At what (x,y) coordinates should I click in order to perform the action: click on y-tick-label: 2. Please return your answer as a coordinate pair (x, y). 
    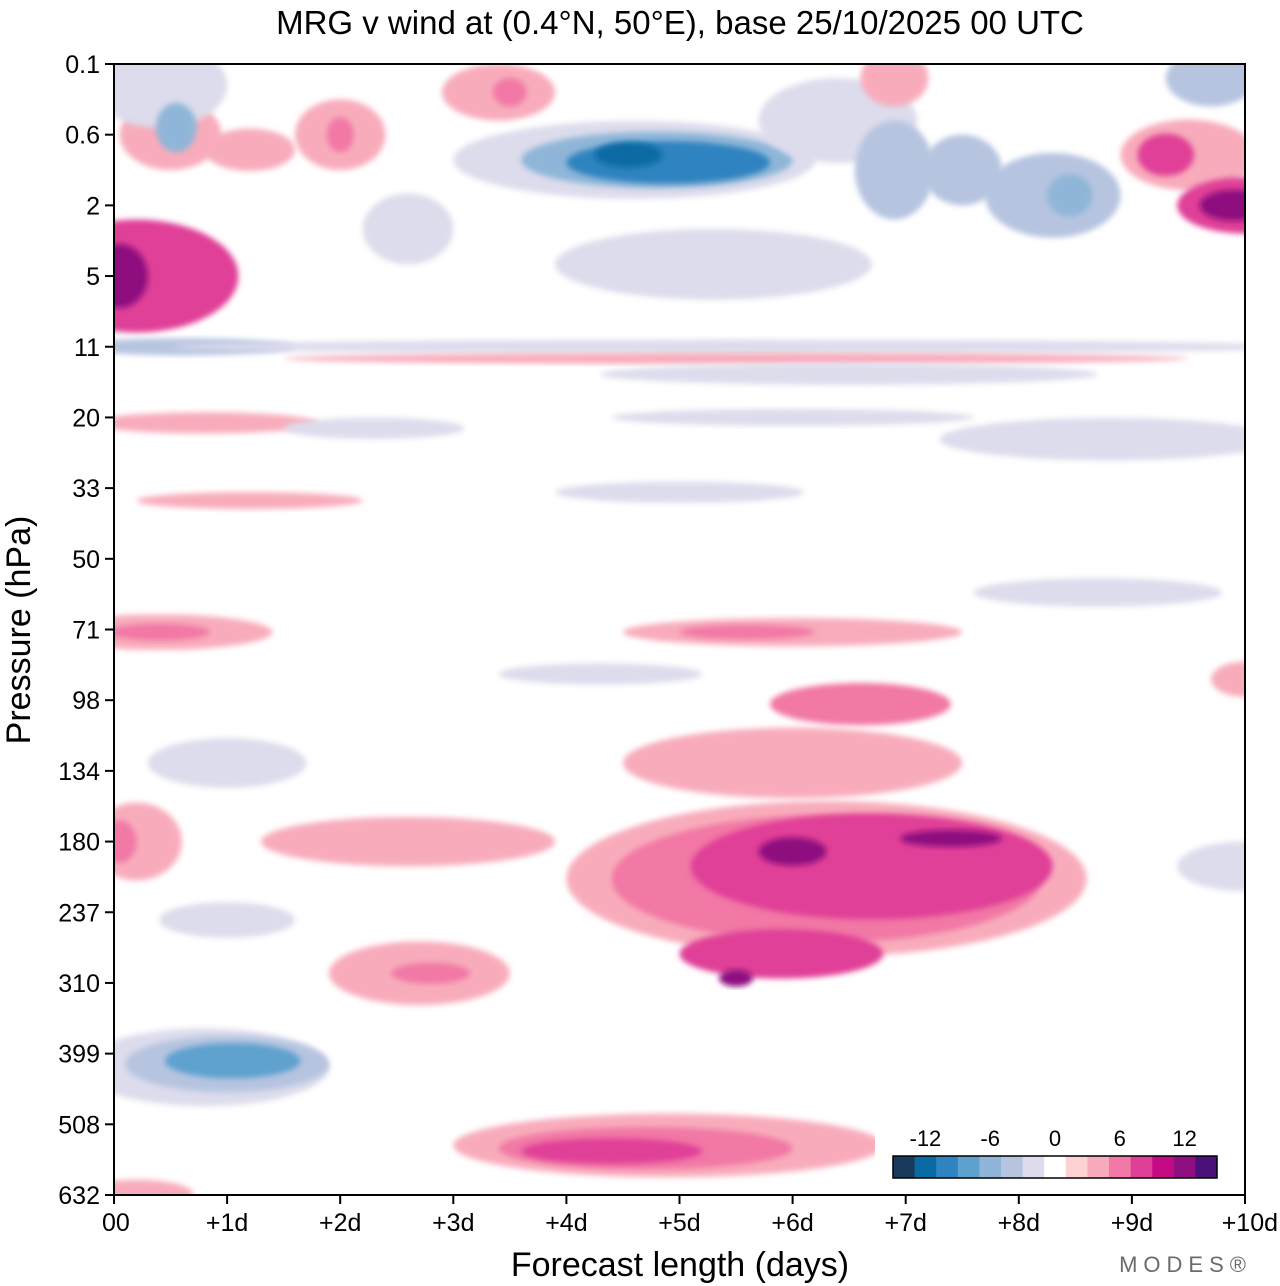
    Looking at the image, I should click on (93, 206).